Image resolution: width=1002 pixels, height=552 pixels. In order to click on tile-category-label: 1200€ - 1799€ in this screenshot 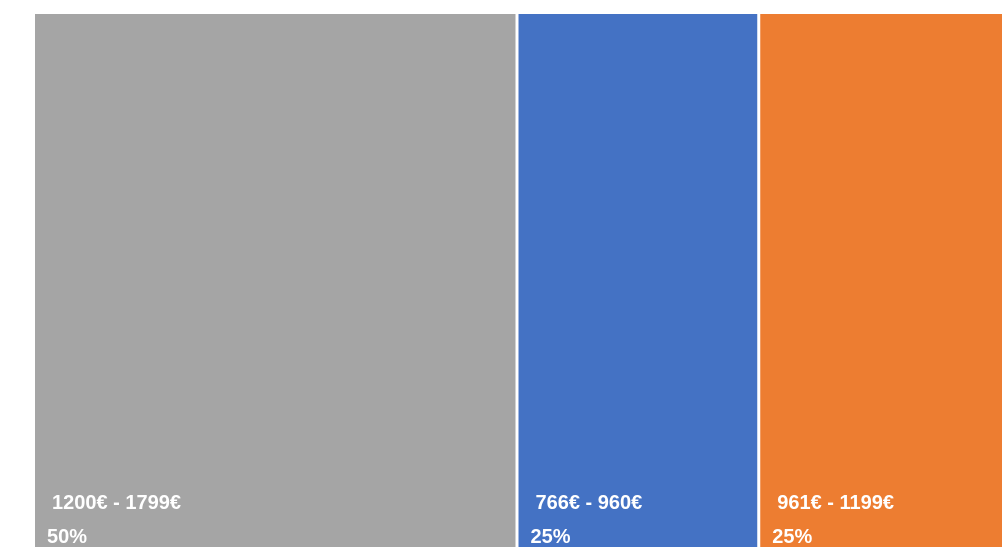, I will do `click(116, 503)`.